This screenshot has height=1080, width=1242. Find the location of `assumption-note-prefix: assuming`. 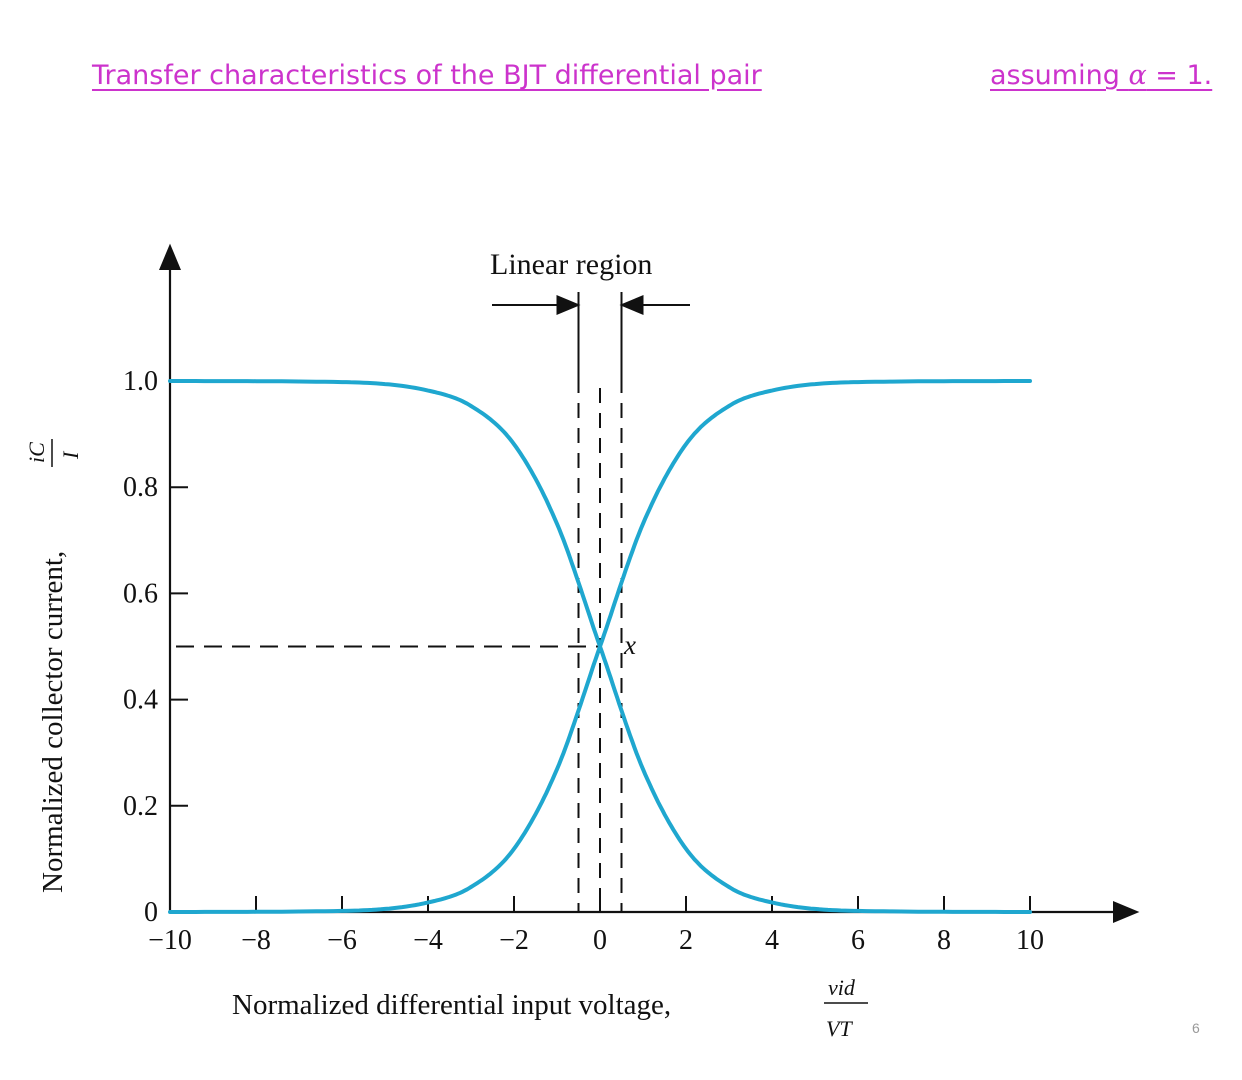

assumption-note-prefix: assuming is located at coordinates (1059, 75).